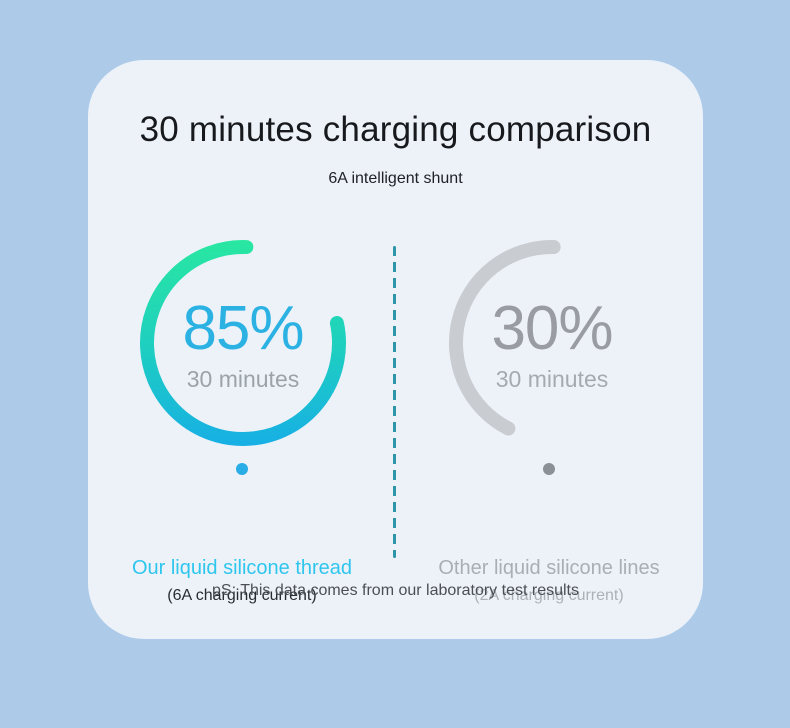 The image size is (790, 728). What do you see at coordinates (395, 178) in the screenshot?
I see `page-subtitle: 6A intelligent shunt` at bounding box center [395, 178].